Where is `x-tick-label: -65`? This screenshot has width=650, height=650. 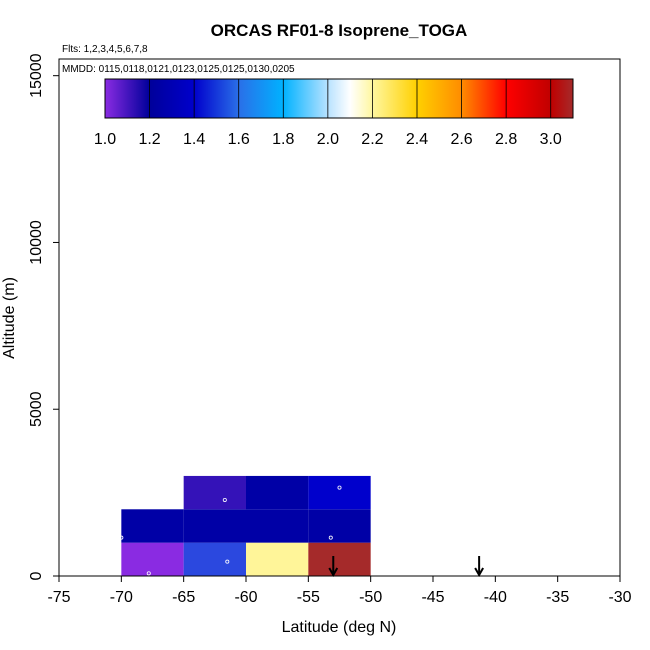 x-tick-label: -65 is located at coordinates (183, 597).